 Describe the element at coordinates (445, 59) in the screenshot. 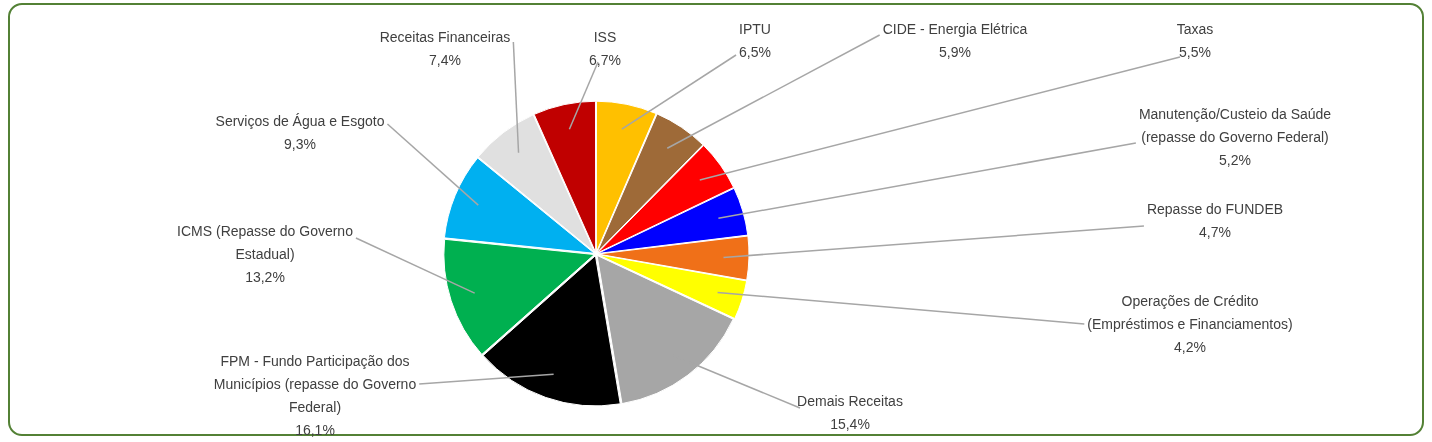

I see `data-label: 7,4%` at that location.